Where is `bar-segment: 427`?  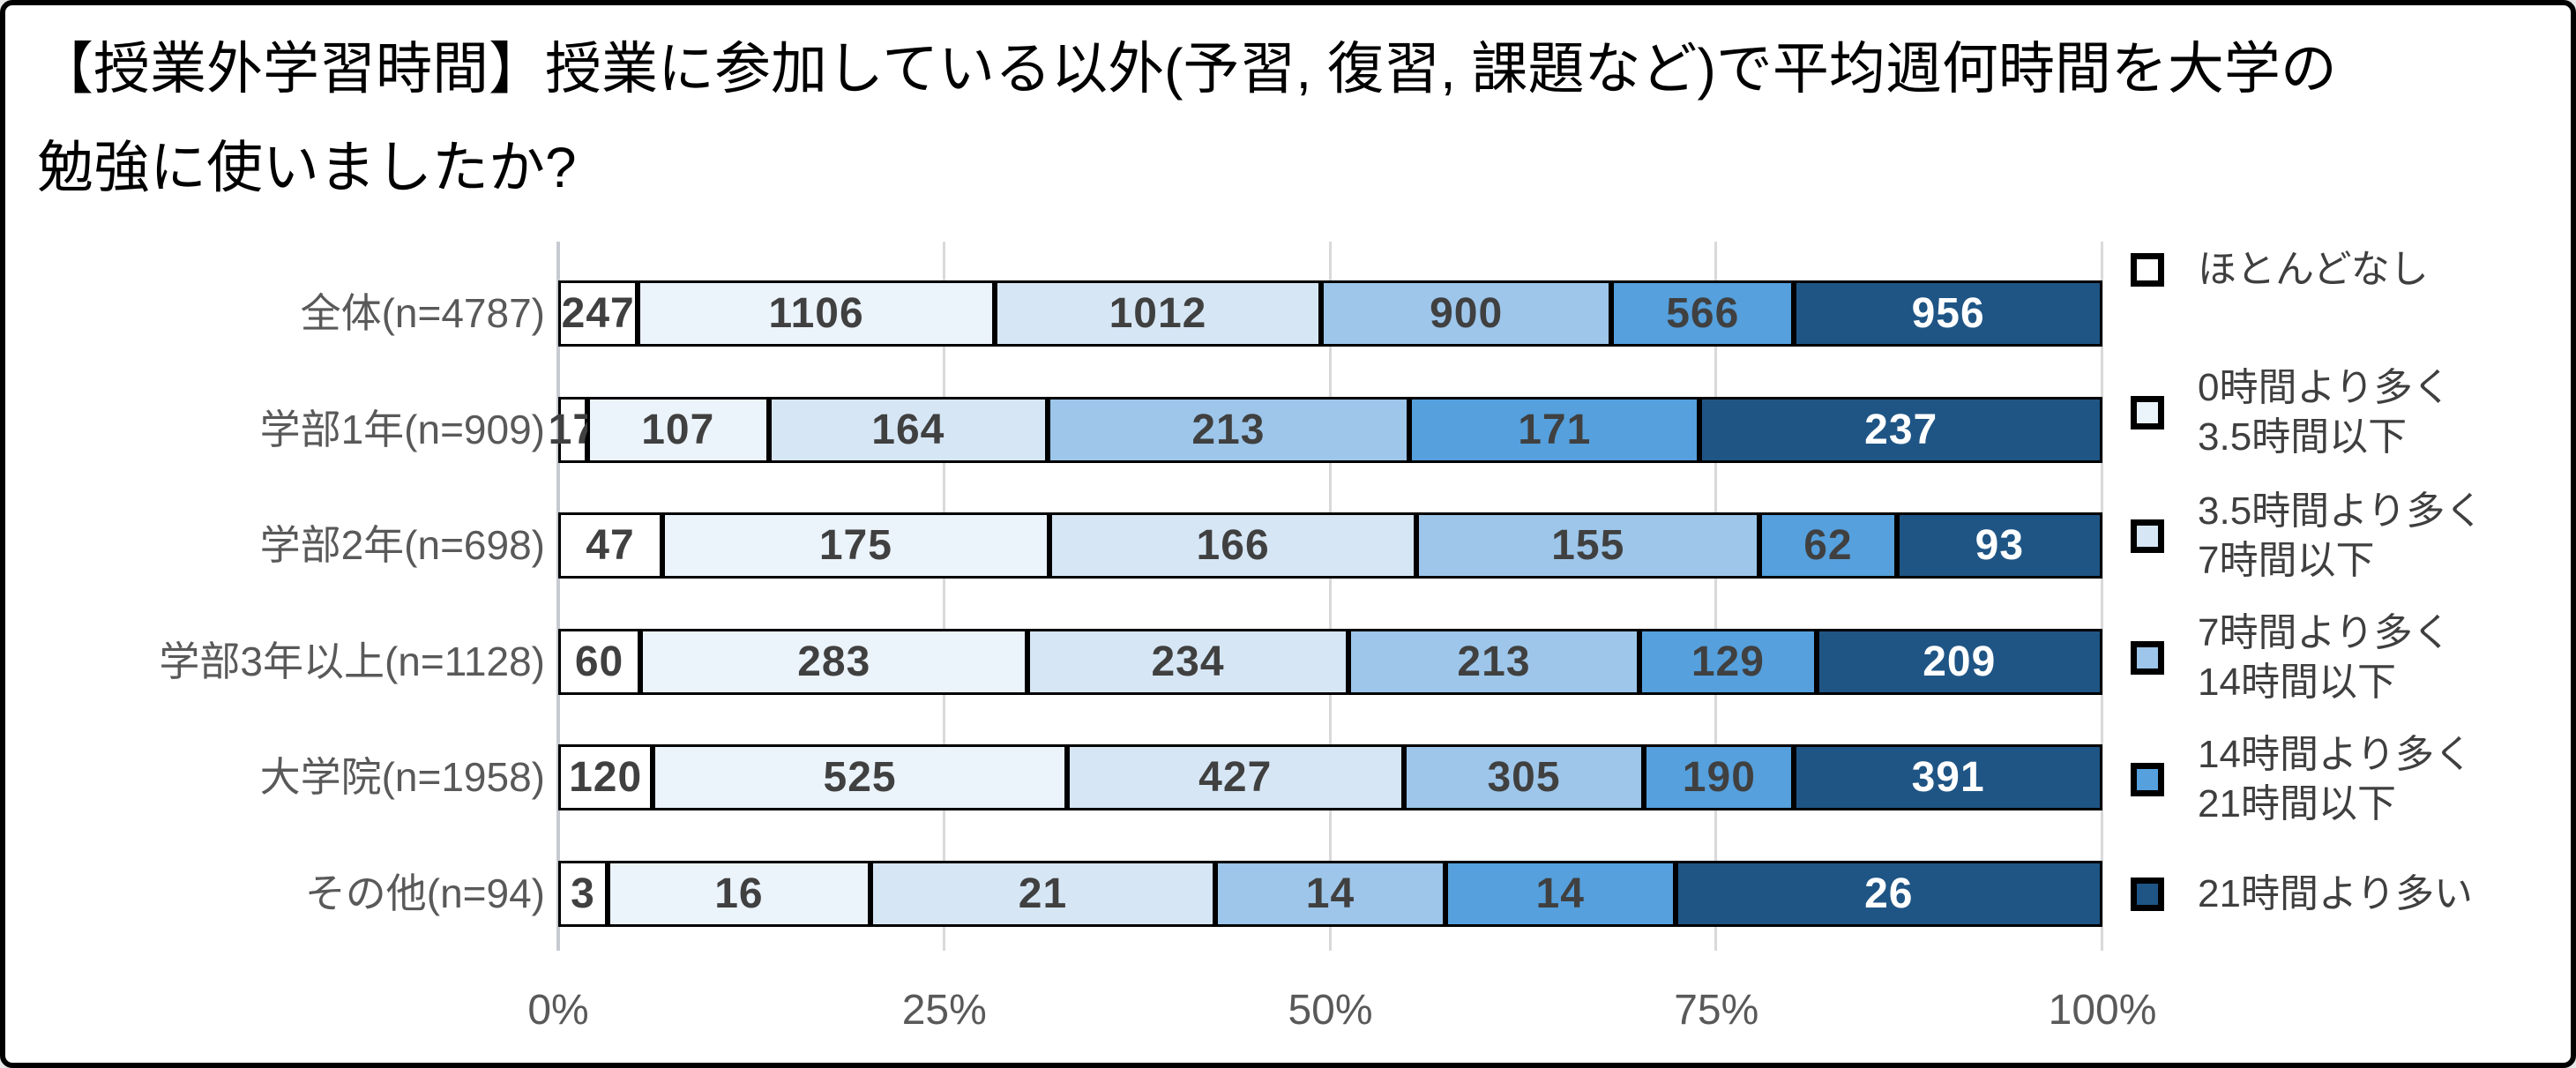 bar-segment: 427 is located at coordinates (1235, 777).